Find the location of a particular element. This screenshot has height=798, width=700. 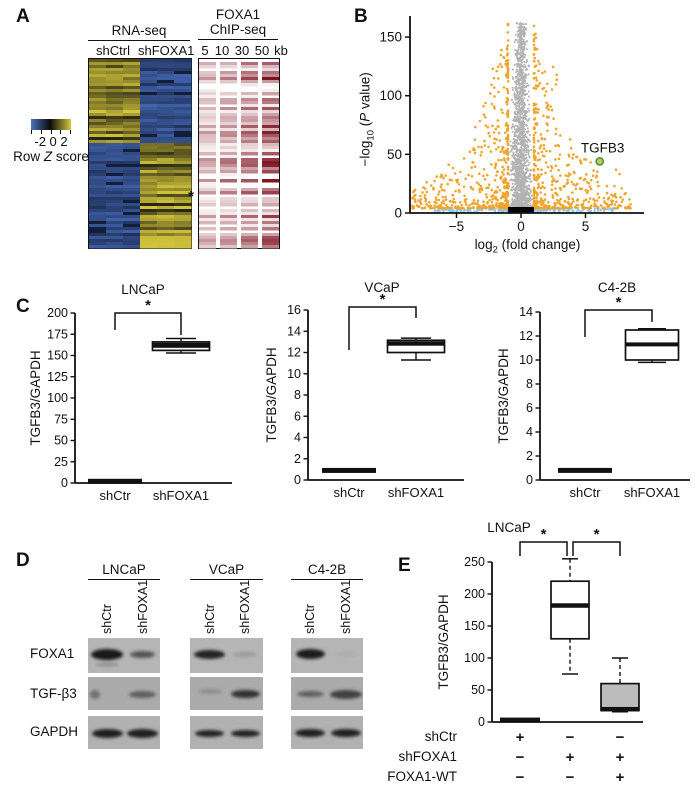

cell-line-header: LNCaP is located at coordinates (124, 571).